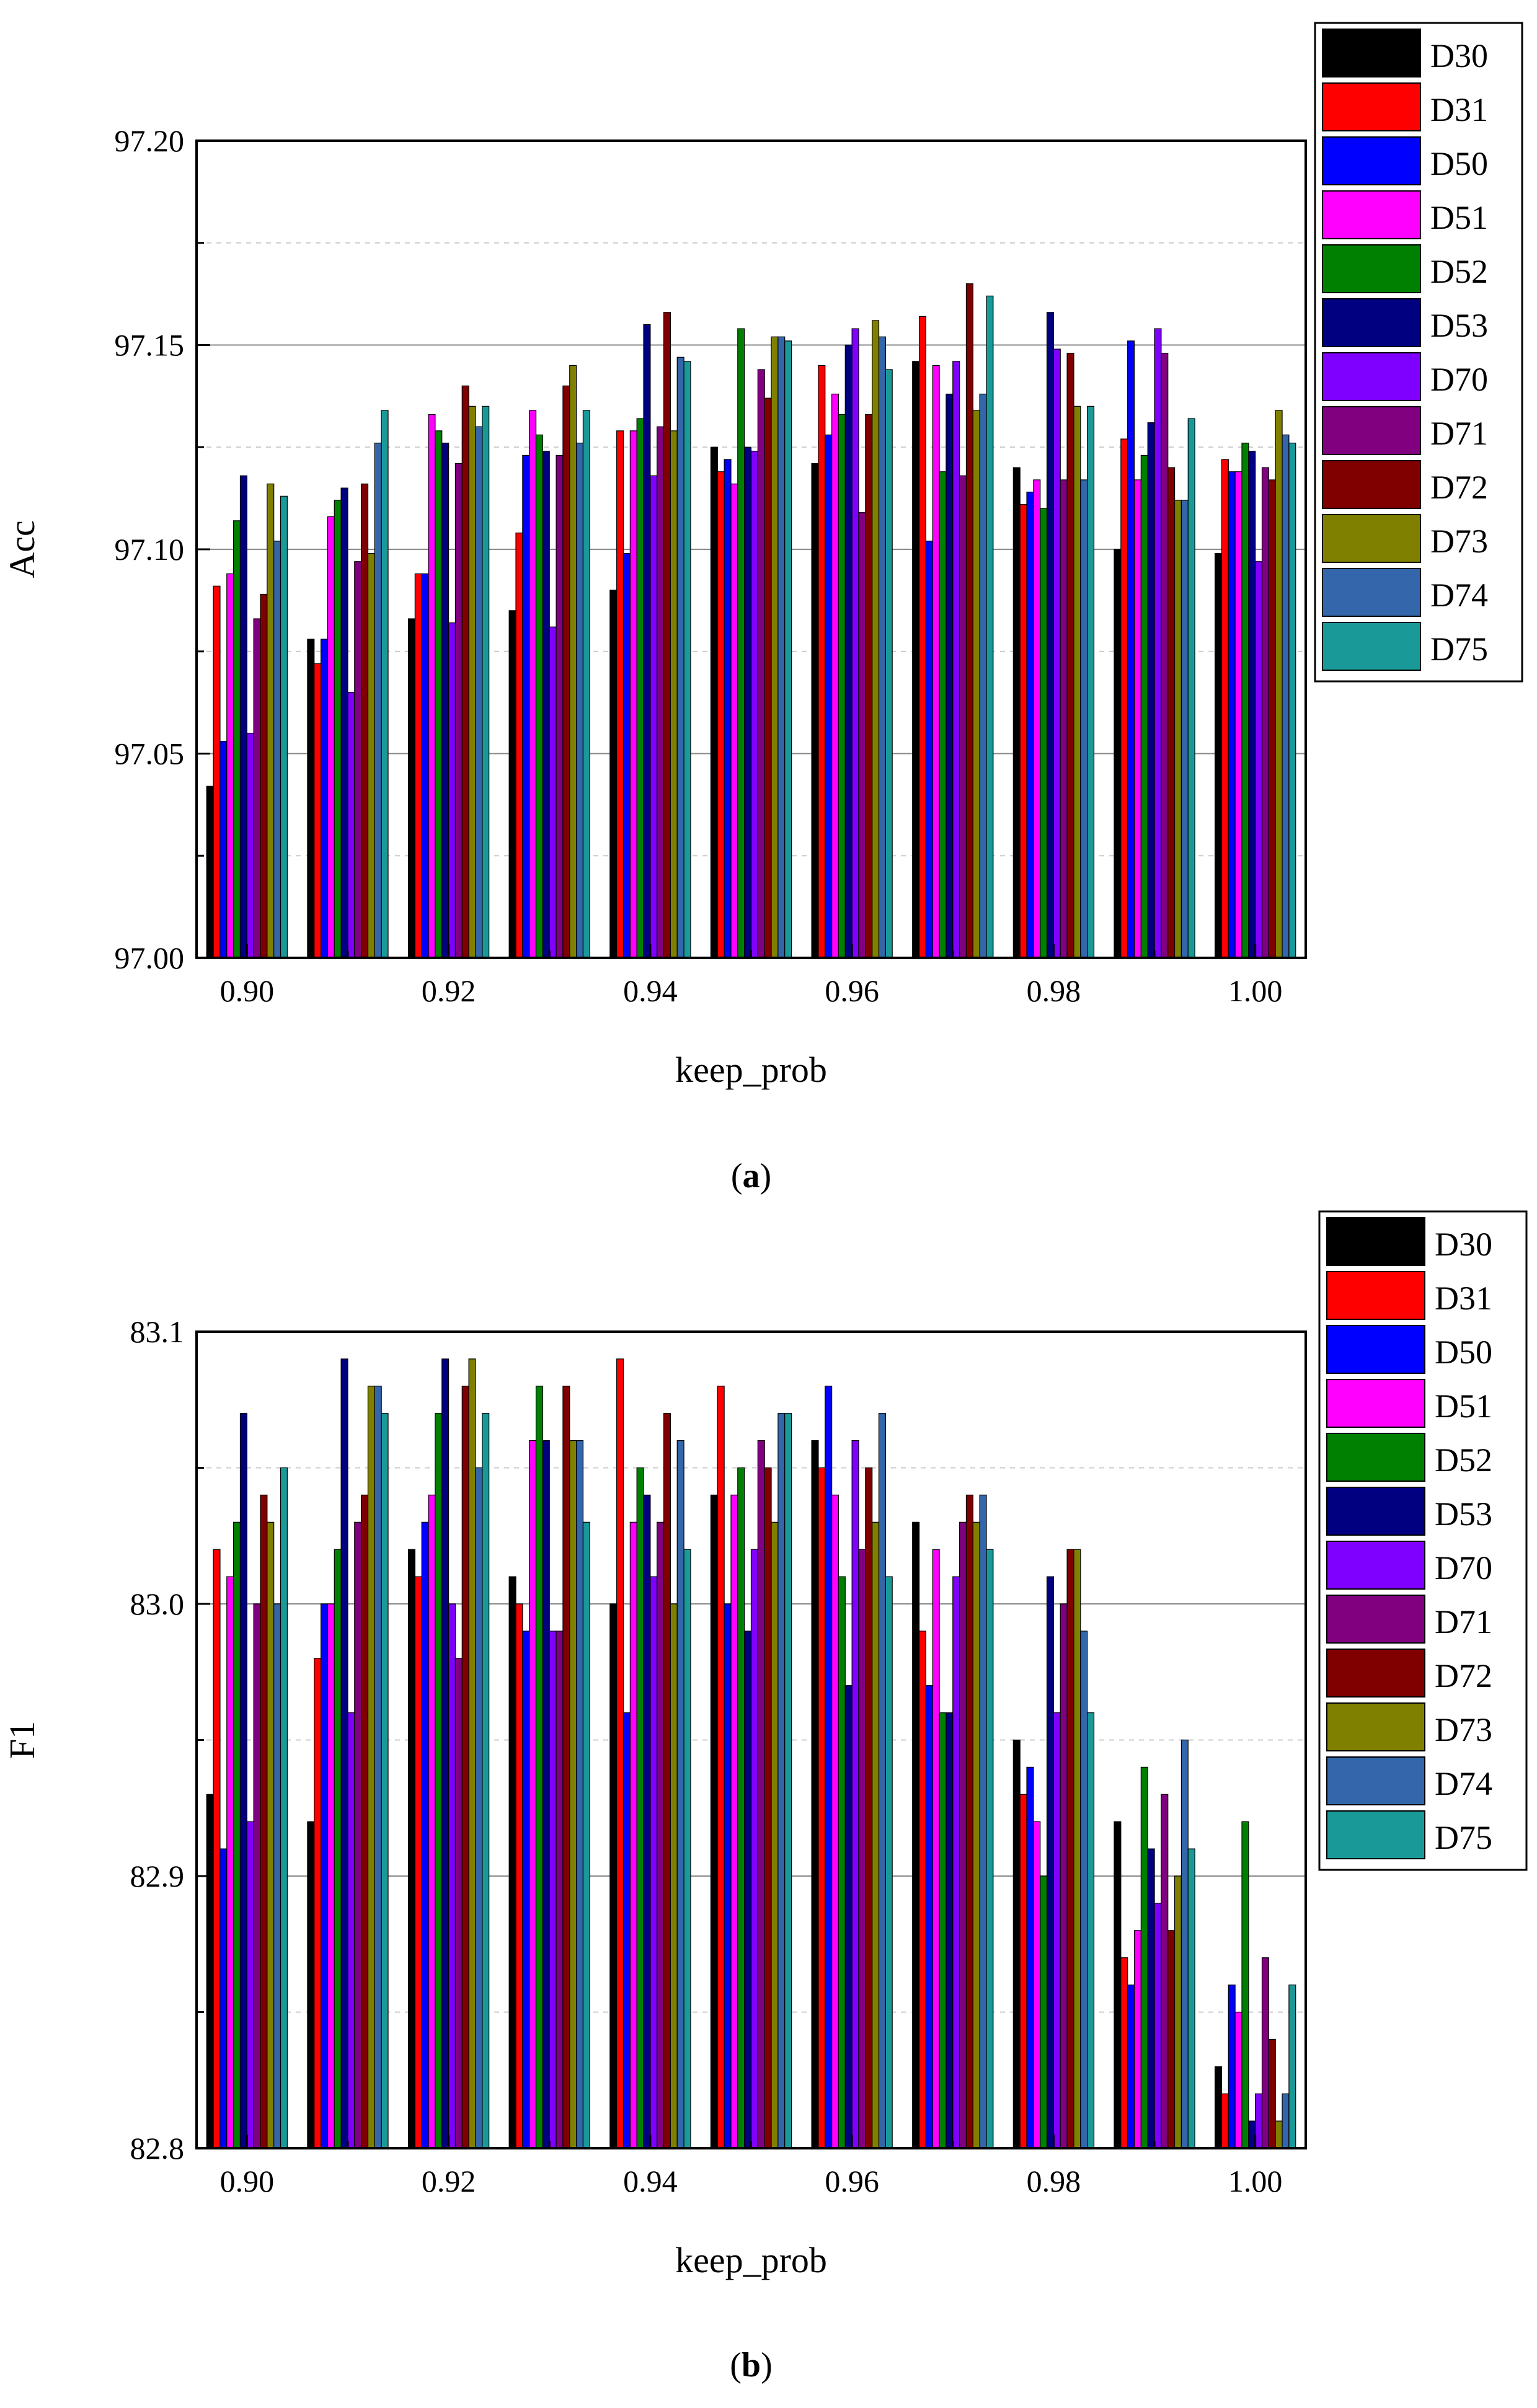  What do you see at coordinates (1371, 269) in the screenshot?
I see `legend-swatch-d52` at bounding box center [1371, 269].